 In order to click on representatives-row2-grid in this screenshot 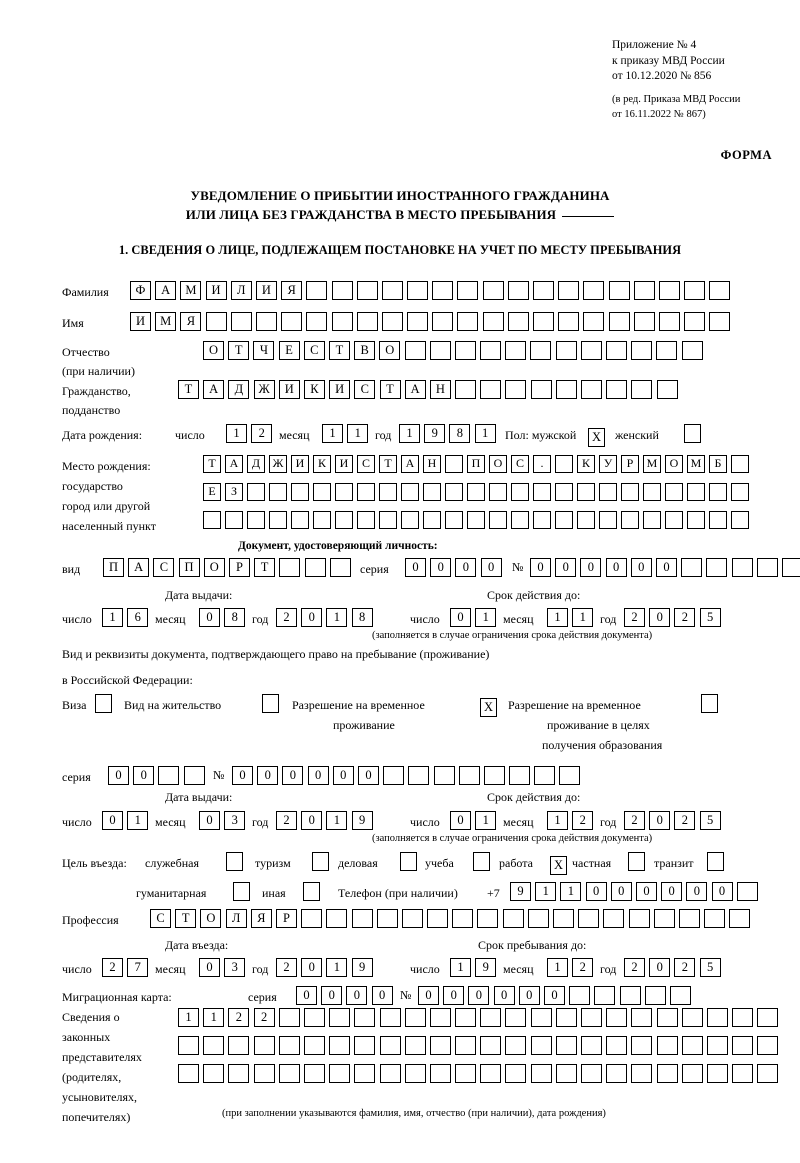, I will do `click(478, 1045)`.